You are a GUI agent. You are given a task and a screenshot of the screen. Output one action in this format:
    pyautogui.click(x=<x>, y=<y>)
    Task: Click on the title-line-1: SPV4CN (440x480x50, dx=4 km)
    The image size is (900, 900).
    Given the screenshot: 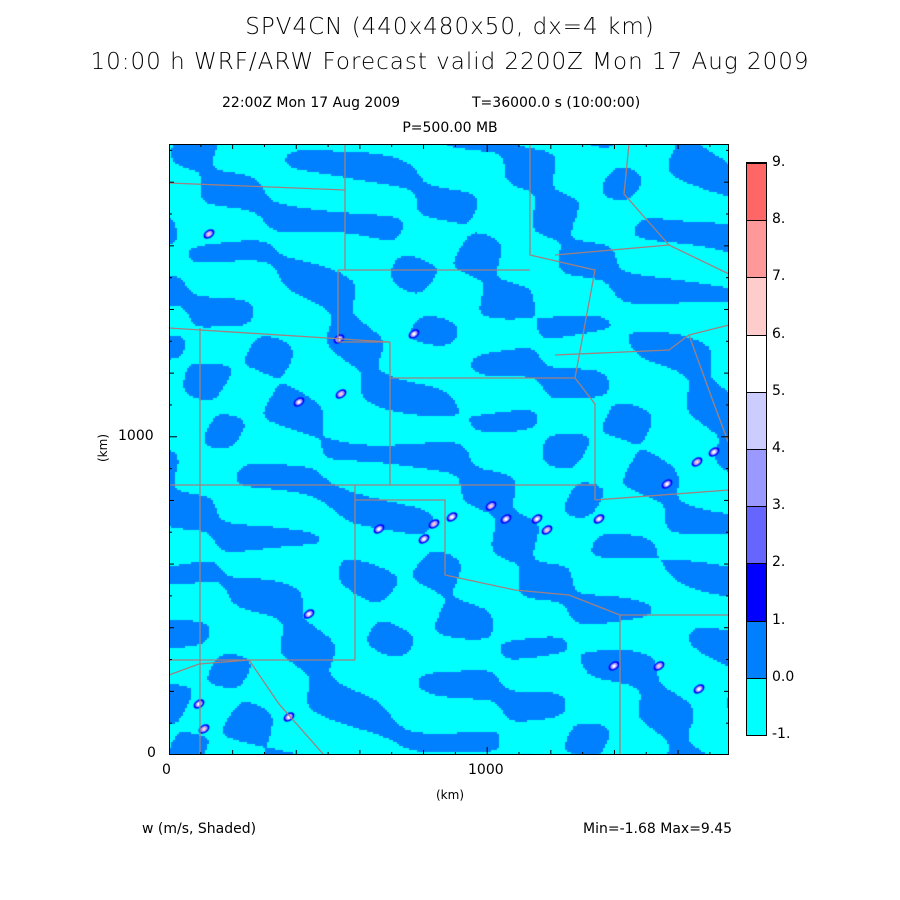 What is the action you would take?
    pyautogui.click(x=450, y=27)
    